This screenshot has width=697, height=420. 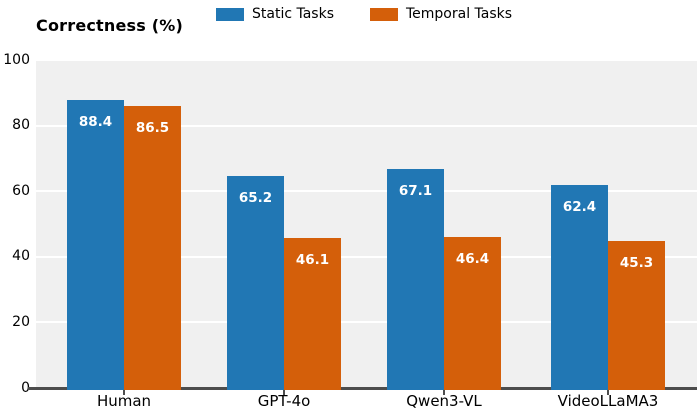 What do you see at coordinates (124, 392) in the screenshot?
I see `xtick-mark-human` at bounding box center [124, 392].